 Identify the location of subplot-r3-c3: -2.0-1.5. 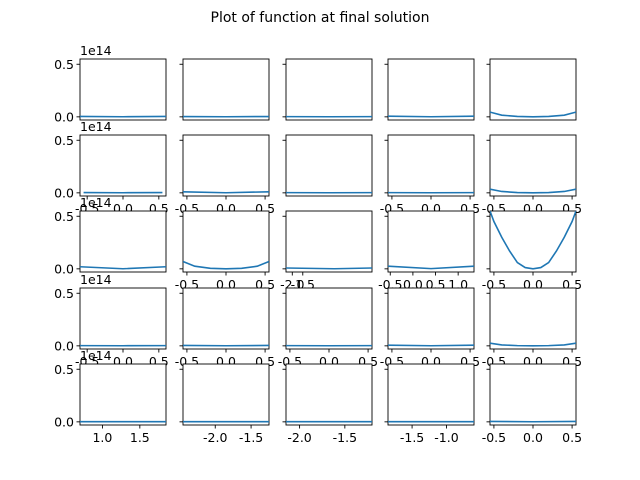
(326, 251).